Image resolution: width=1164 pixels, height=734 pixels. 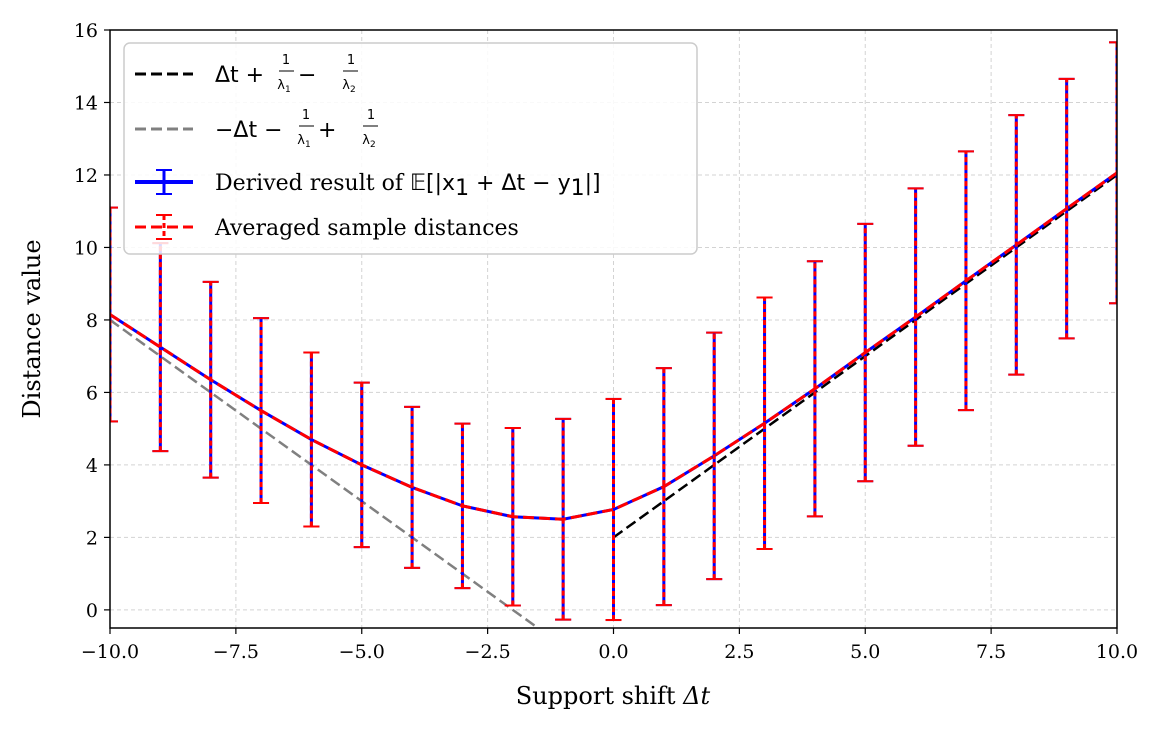 What do you see at coordinates (86, 103) in the screenshot?
I see `y-tick-label-7: 14` at bounding box center [86, 103].